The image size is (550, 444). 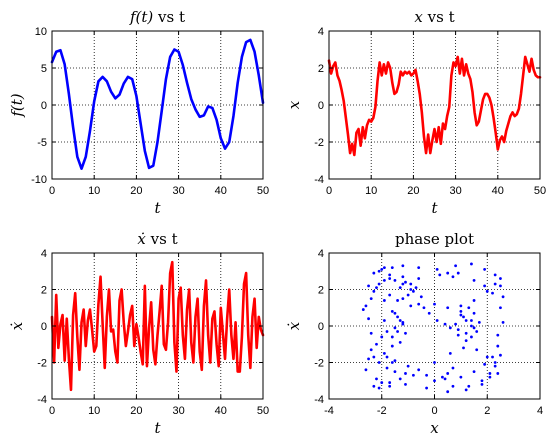 I want to click on y-tick-label: -4, so click(x=319, y=180).